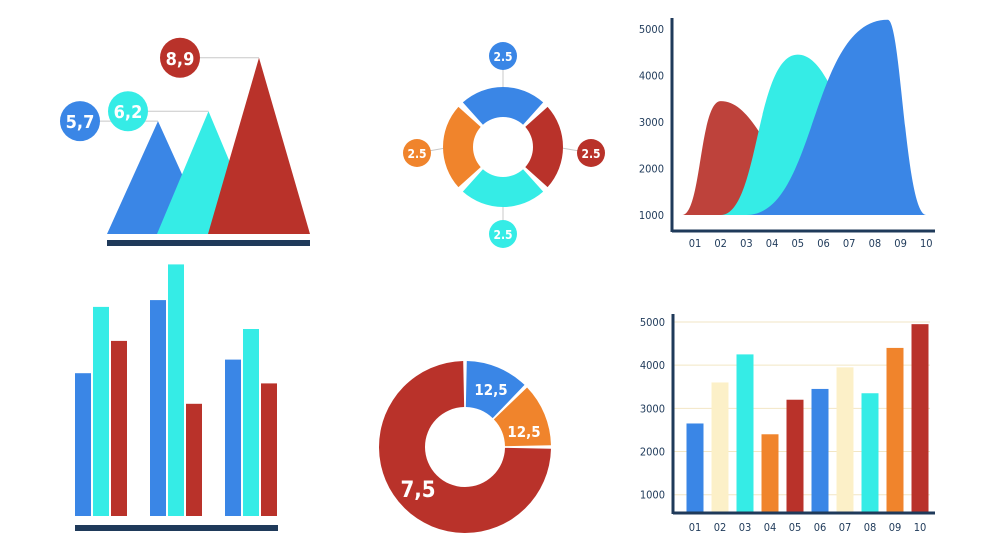 The image size is (1000, 556). Describe the element at coordinates (470, 442) in the screenshot. I see `donut-labels: 12,5 12,5 7,5` at that location.